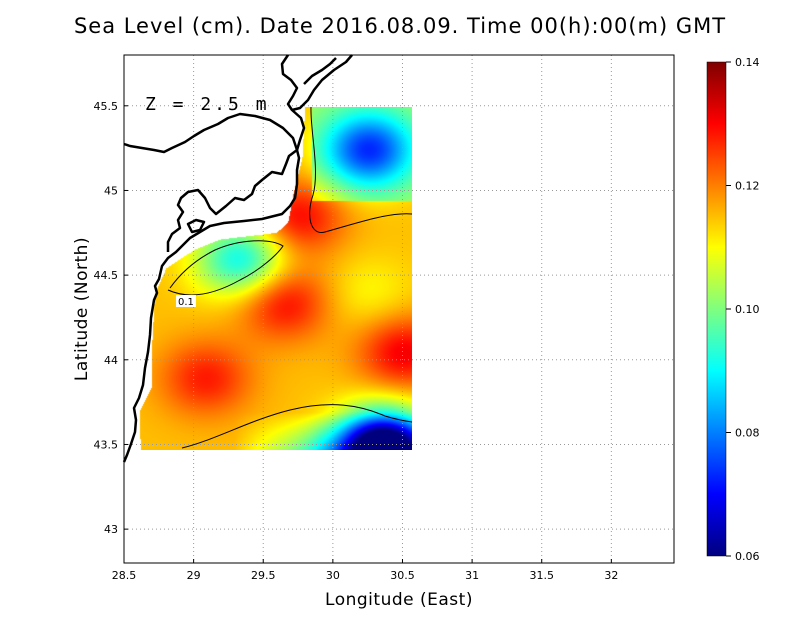 The image size is (800, 618). Describe the element at coordinates (124, 575) in the screenshot. I see `x-tick-label: 28.5` at that location.